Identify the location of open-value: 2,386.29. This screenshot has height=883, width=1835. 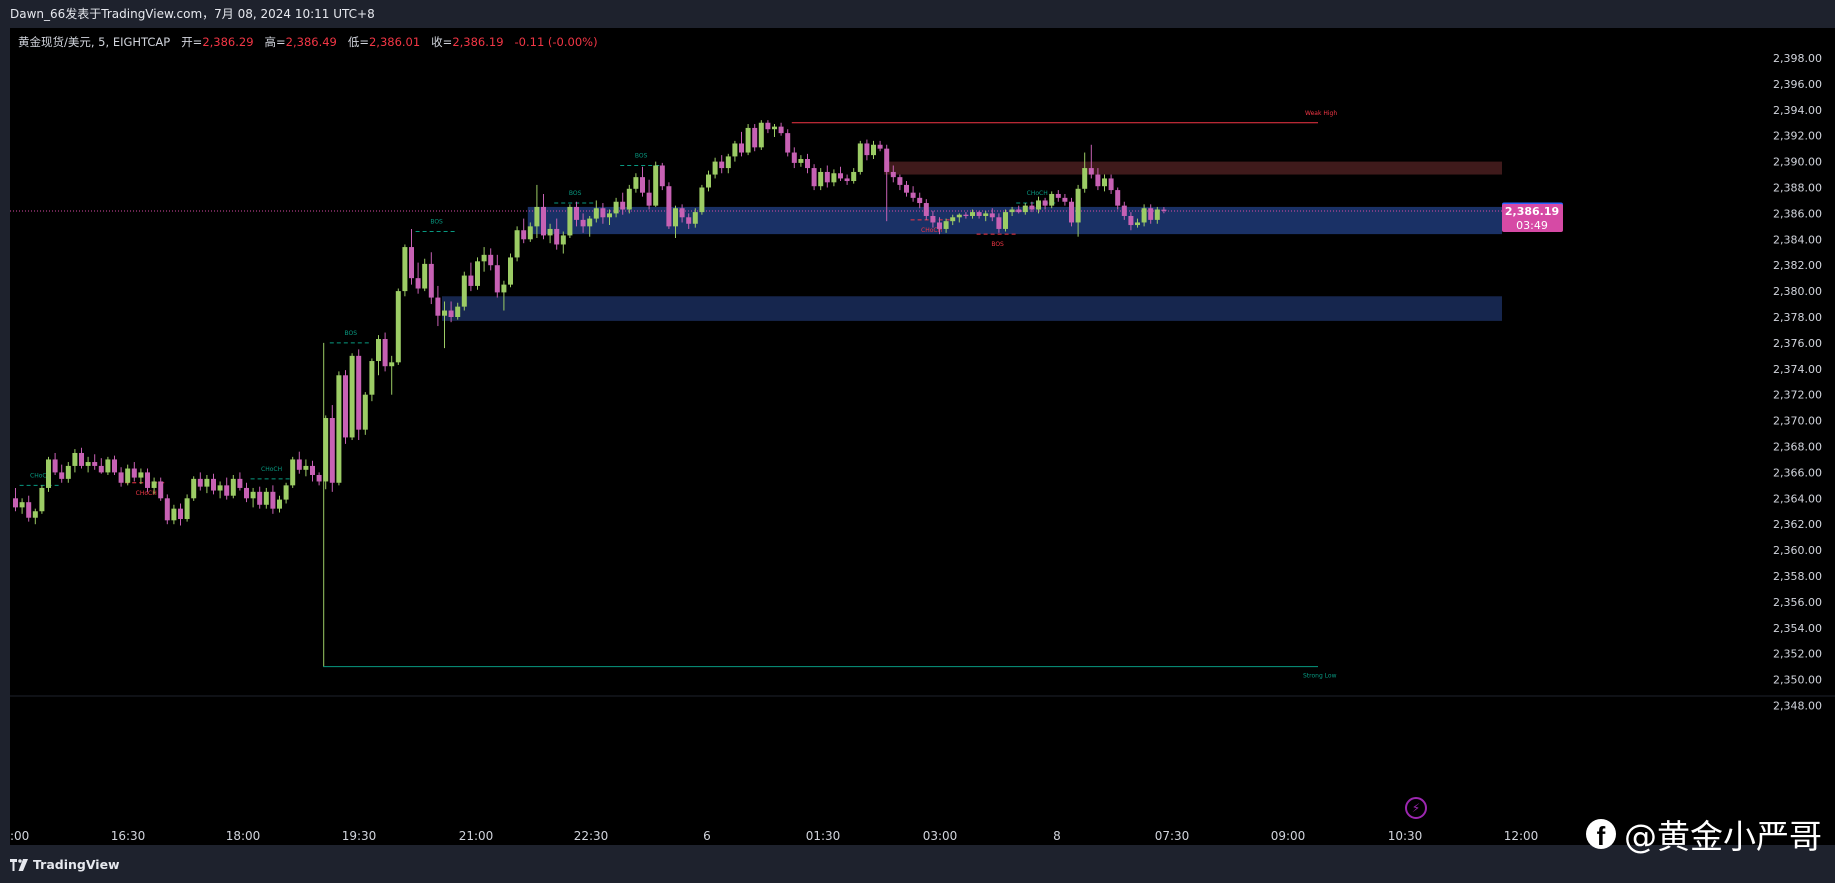
(228, 42).